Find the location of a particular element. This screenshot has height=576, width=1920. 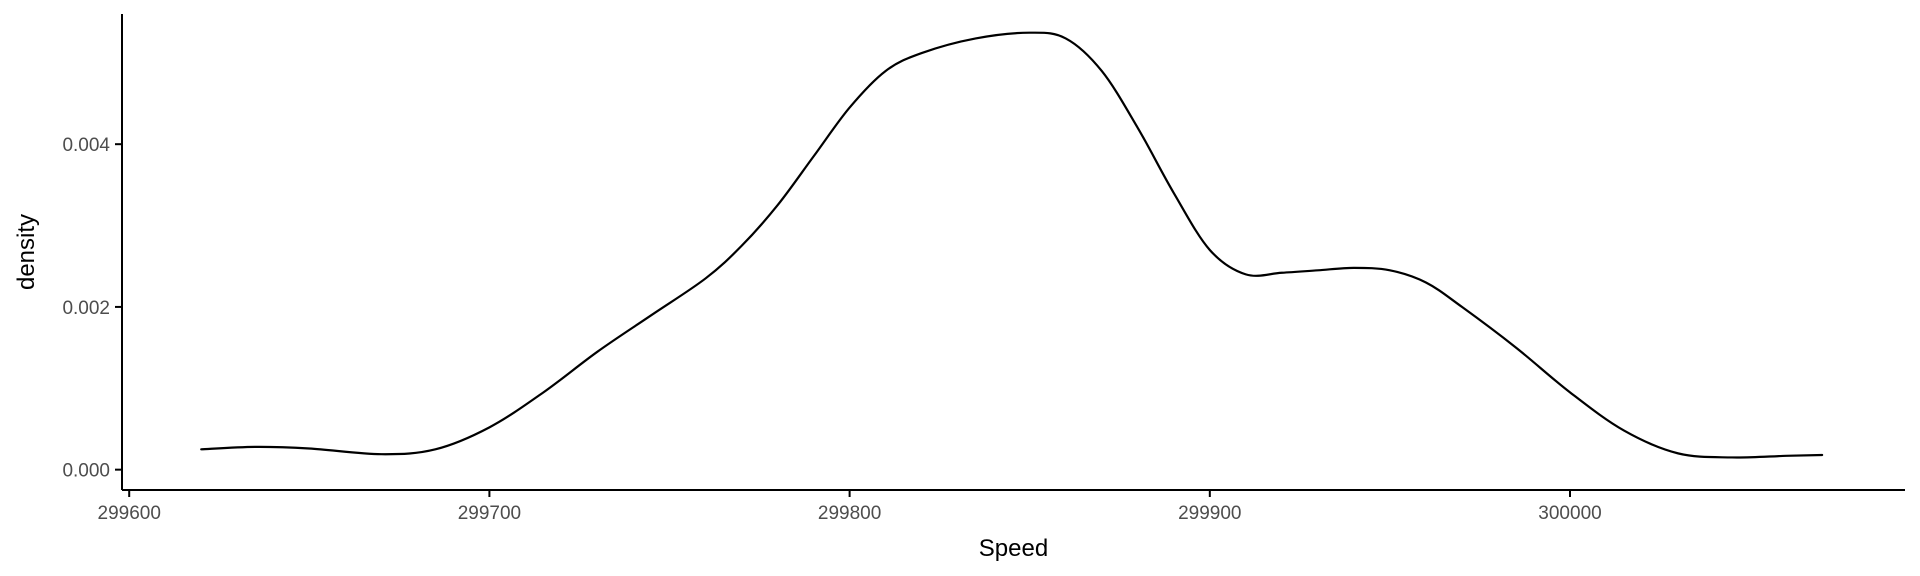

y-tick-label: 0.002 is located at coordinates (86, 308).